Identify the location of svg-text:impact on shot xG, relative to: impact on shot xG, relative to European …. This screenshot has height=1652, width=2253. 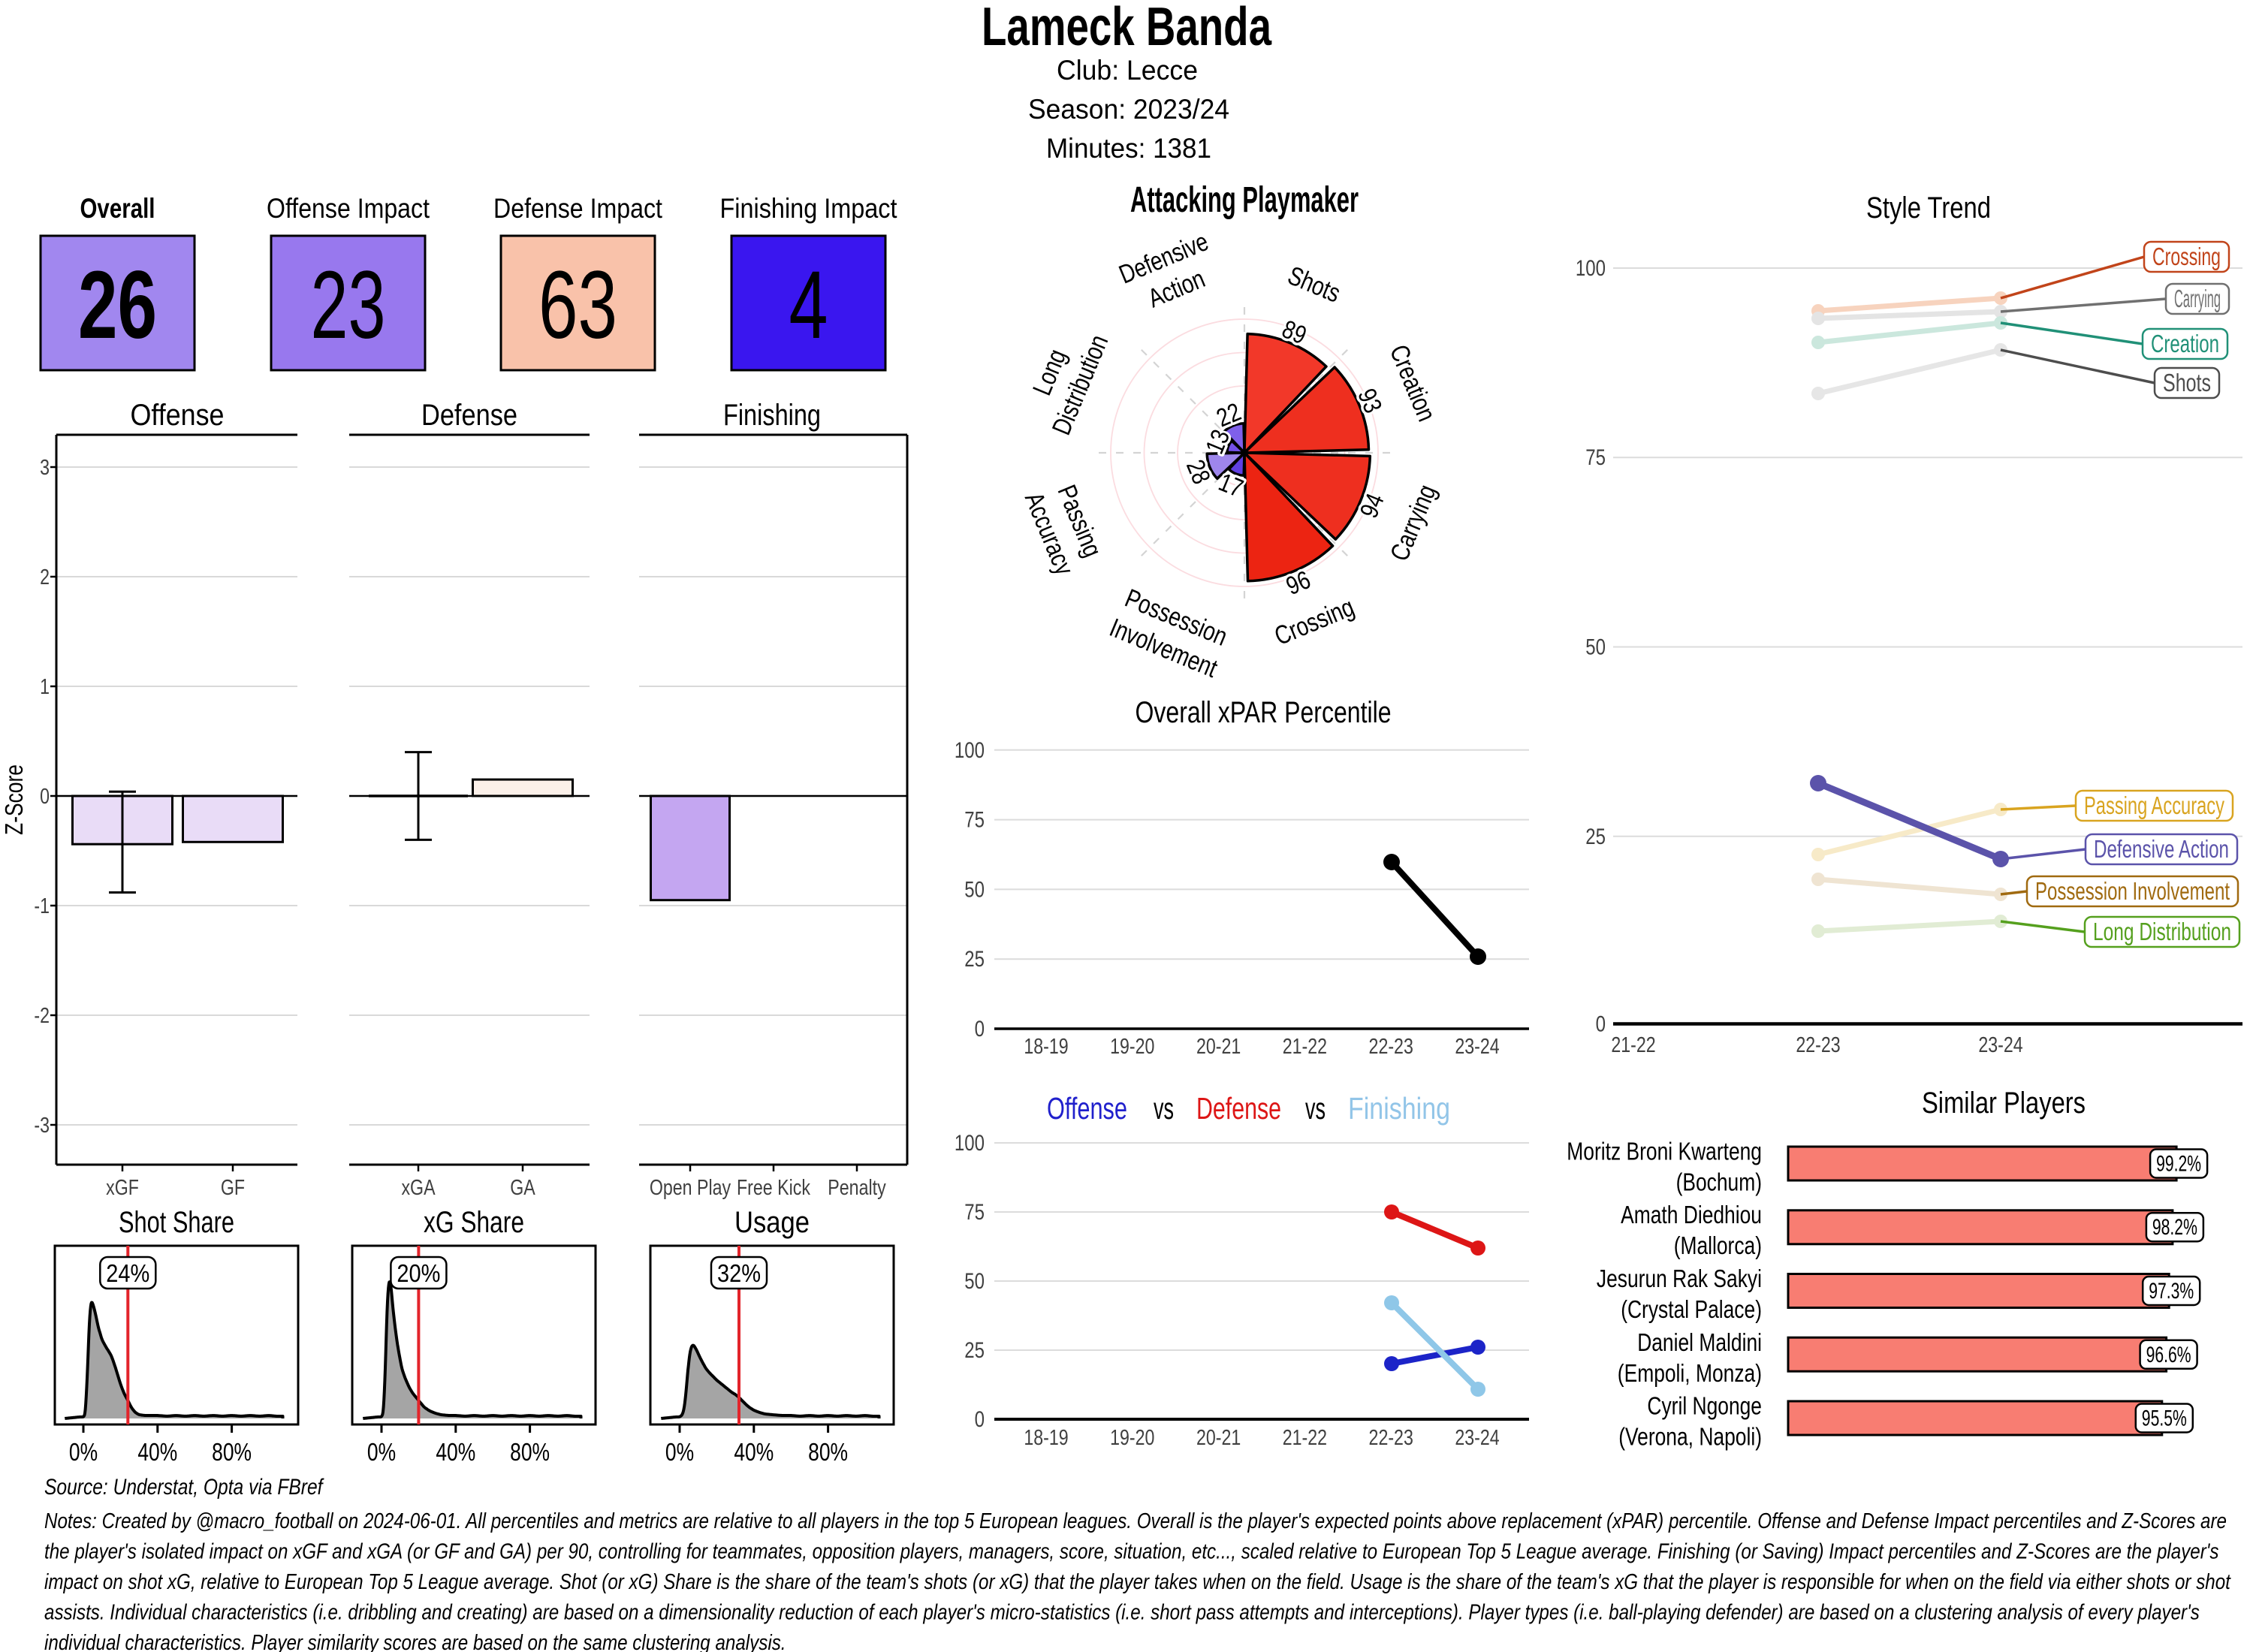
(1138, 1582).